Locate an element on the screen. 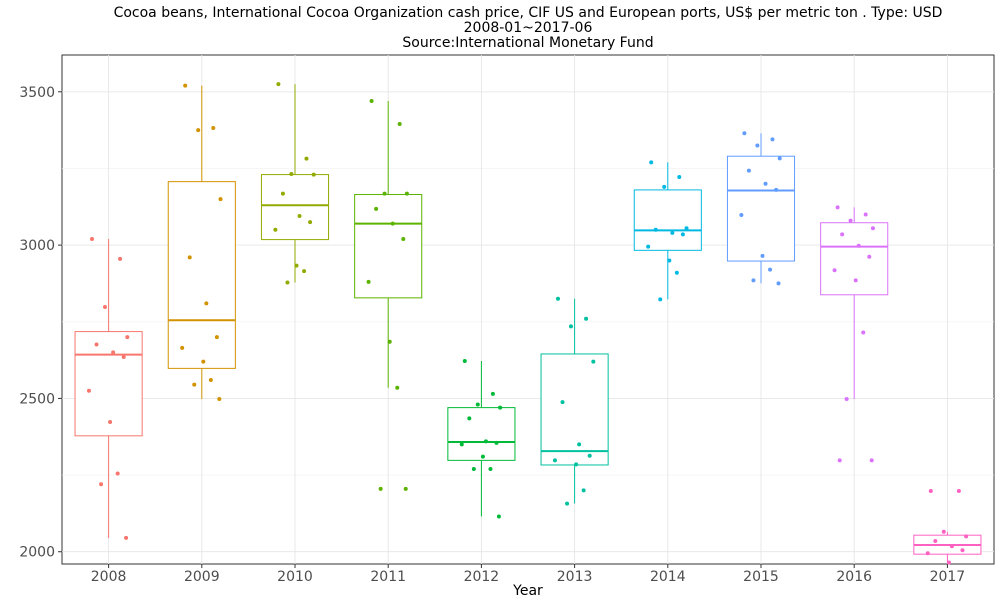 The height and width of the screenshot is (600, 1000). box-2013 is located at coordinates (574, 409).